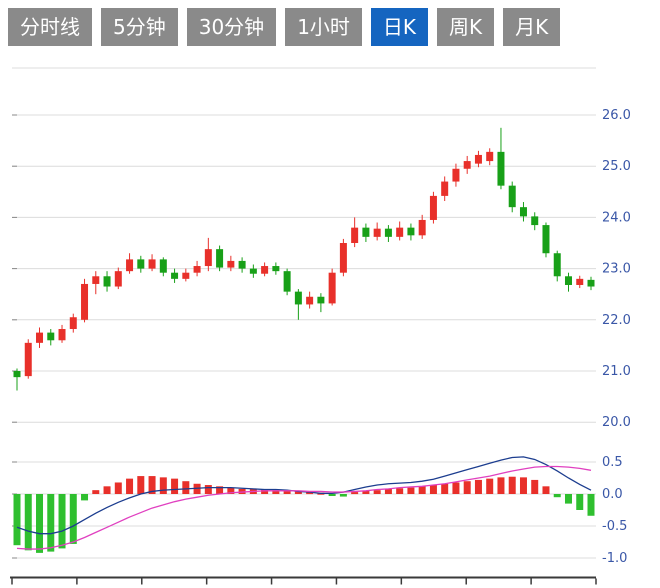 The height and width of the screenshot is (588, 660). I want to click on svg-text: 20.0, so click(616, 422).